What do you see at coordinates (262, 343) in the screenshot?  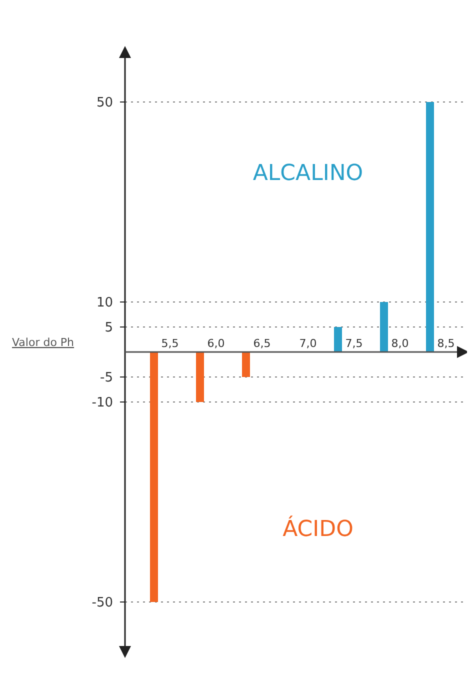 I see `x-tick-label: 6,5` at bounding box center [262, 343].